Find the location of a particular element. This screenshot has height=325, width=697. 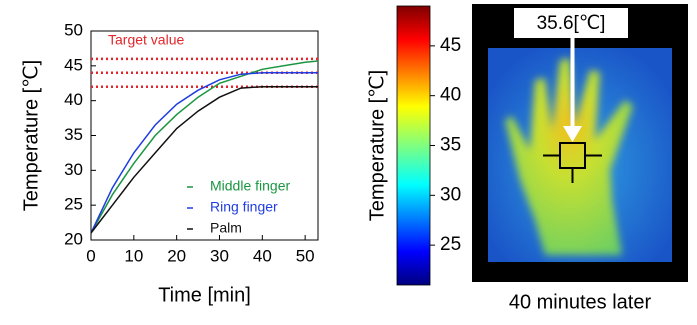

x-tick-label: 10 is located at coordinates (133, 255).